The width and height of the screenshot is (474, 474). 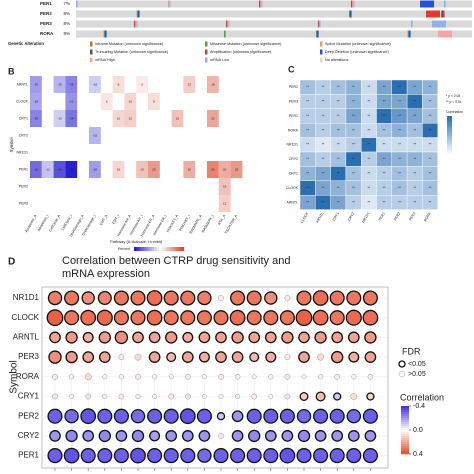 What do you see at coordinates (26, 337) in the screenshot?
I see `y-tick-label: ARNTL` at bounding box center [26, 337].